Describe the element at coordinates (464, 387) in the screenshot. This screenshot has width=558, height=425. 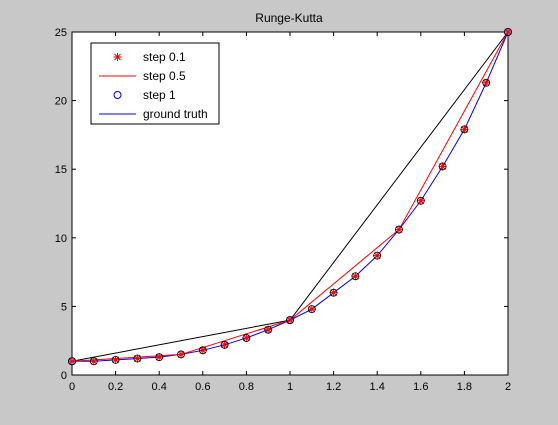
I see `x-tick-label: 1.8` at that location.